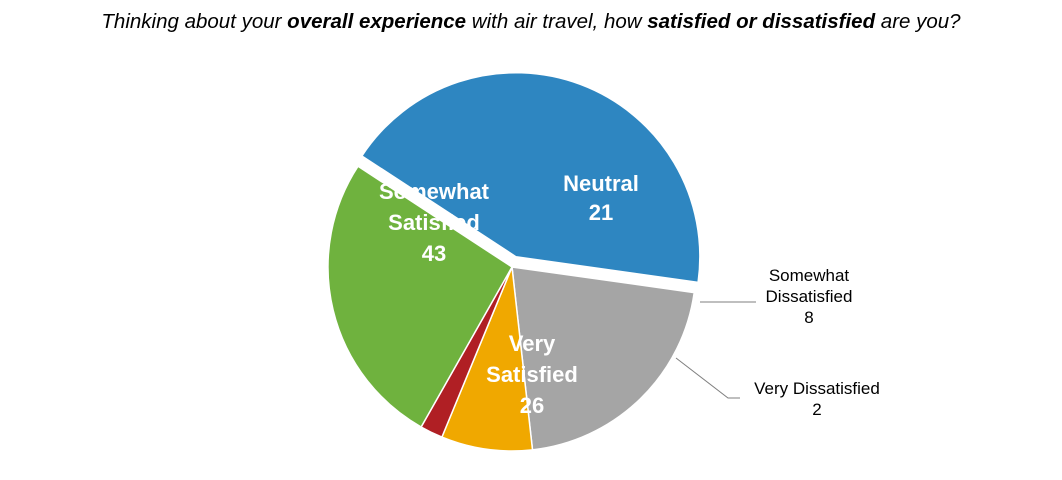 The image size is (1062, 480). I want to click on slice-very-satisfied, so click(420, 297).